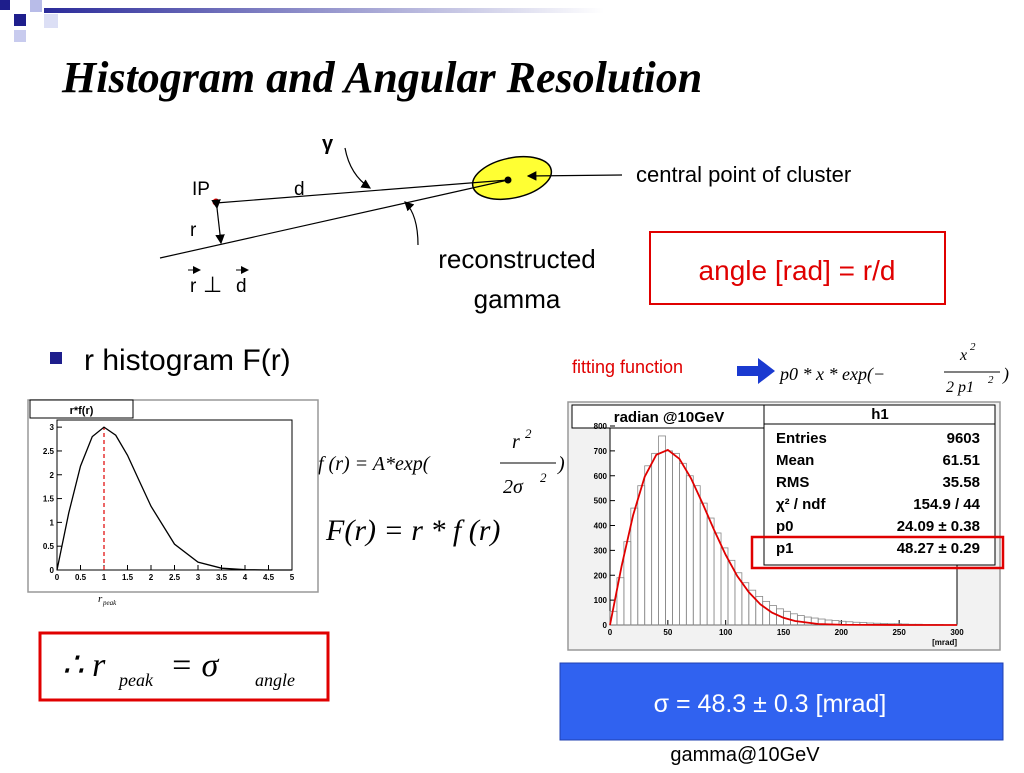 The height and width of the screenshot is (773, 1024). I want to click on bullet-marker, so click(56, 358).